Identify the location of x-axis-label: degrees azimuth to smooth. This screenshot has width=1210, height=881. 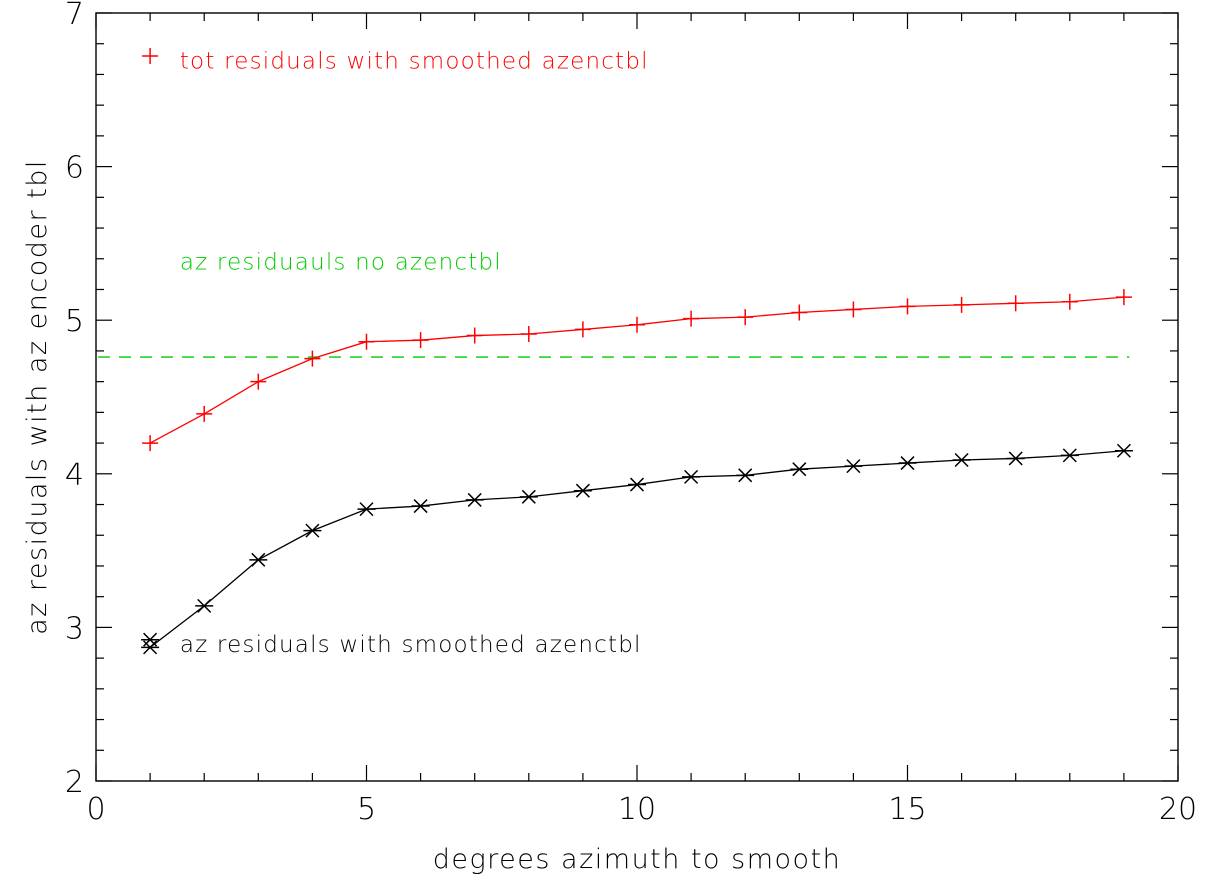
(637, 859).